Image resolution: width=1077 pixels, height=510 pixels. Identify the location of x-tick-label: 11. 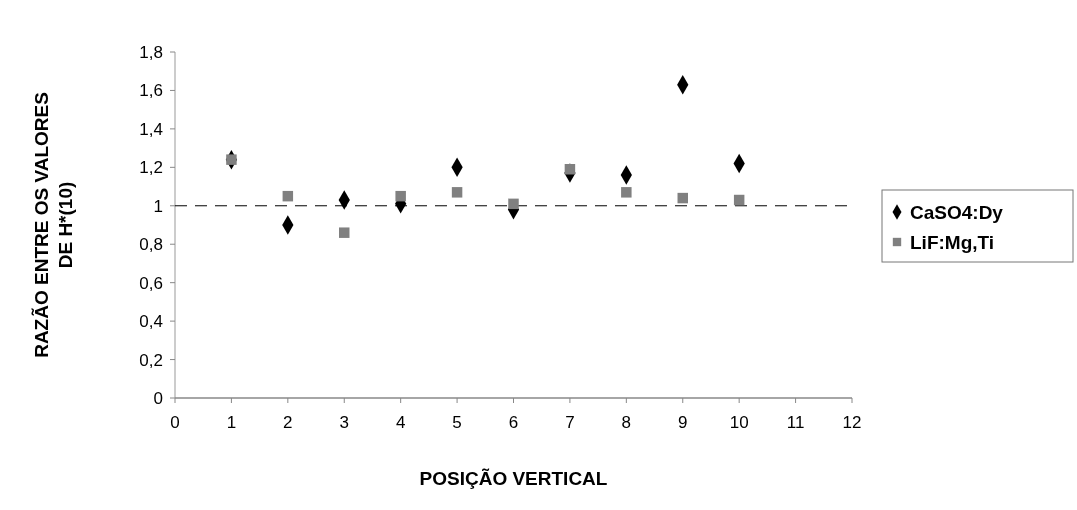
(795, 422).